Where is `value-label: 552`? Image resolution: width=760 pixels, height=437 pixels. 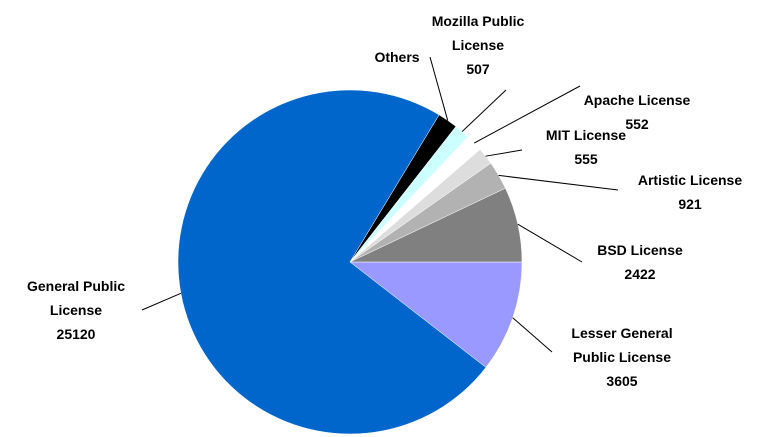 value-label: 552 is located at coordinates (637, 124).